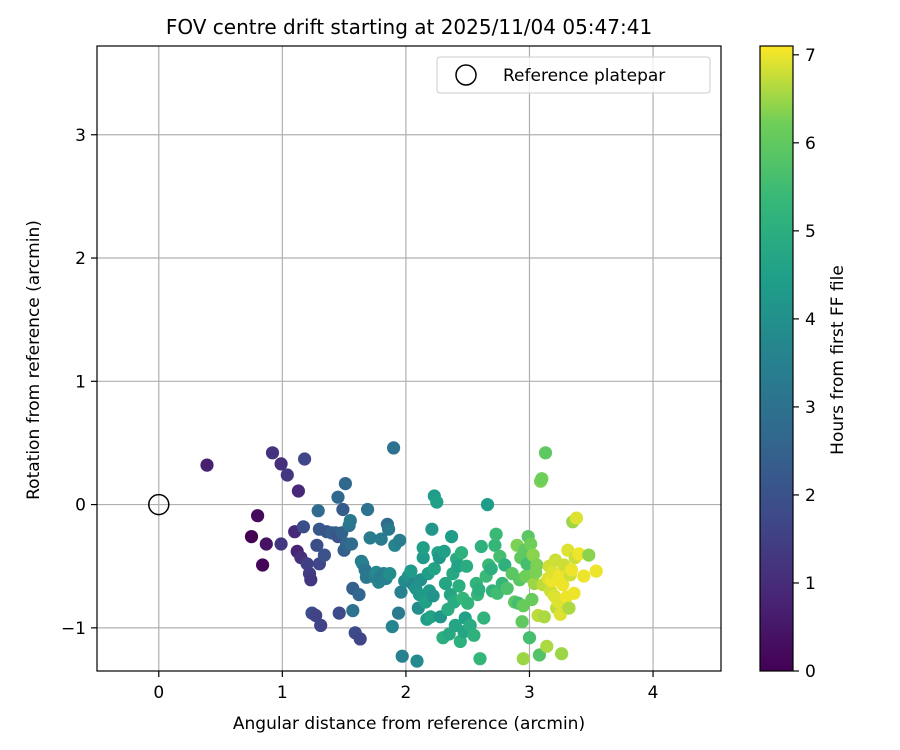 This screenshot has height=750, width=900. I want to click on y-tick-label: 3, so click(80, 136).